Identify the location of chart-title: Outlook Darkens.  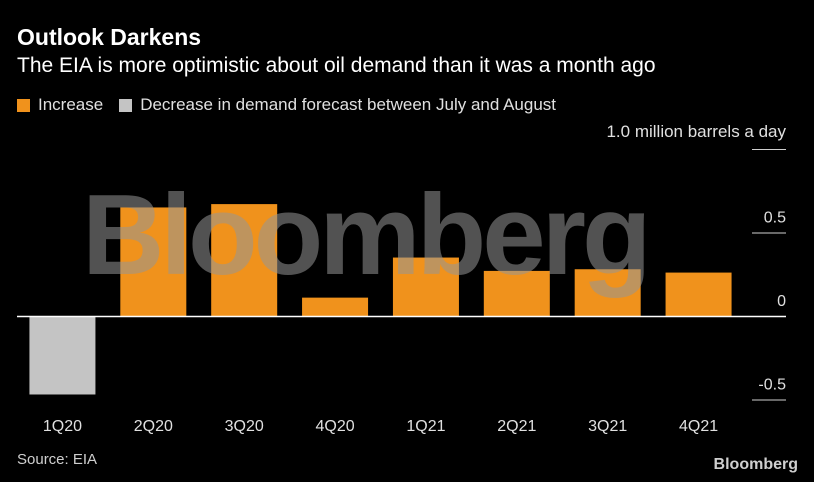
(109, 37).